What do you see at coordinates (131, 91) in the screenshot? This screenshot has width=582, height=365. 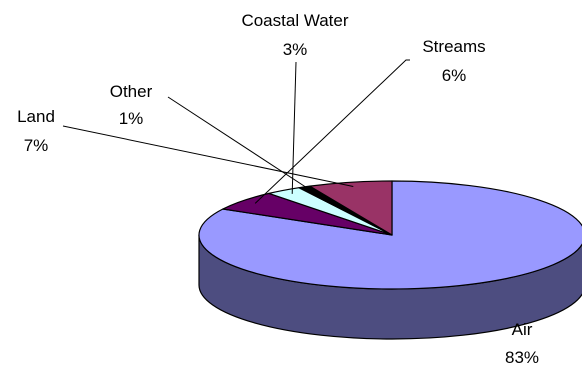 I see `slice-label-other-name: Other` at bounding box center [131, 91].